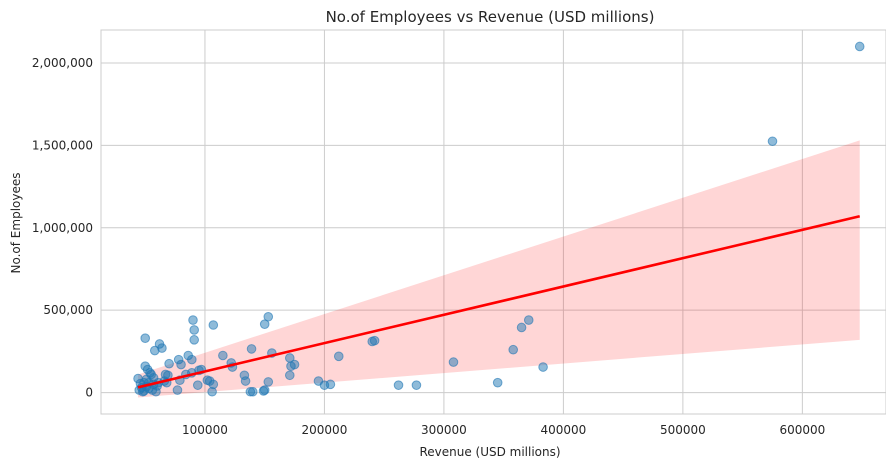 The width and height of the screenshot is (886, 468). What do you see at coordinates (503, 430) in the screenshot?
I see `x-tick-labels: 100000 200000 300000 400000 500000 600000` at bounding box center [503, 430].